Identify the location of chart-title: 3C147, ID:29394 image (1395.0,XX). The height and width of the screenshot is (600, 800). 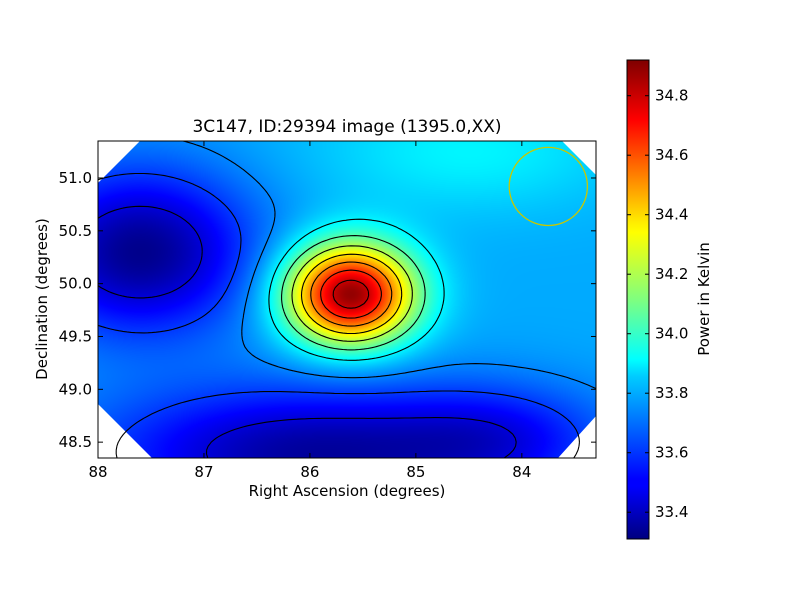
(346, 127).